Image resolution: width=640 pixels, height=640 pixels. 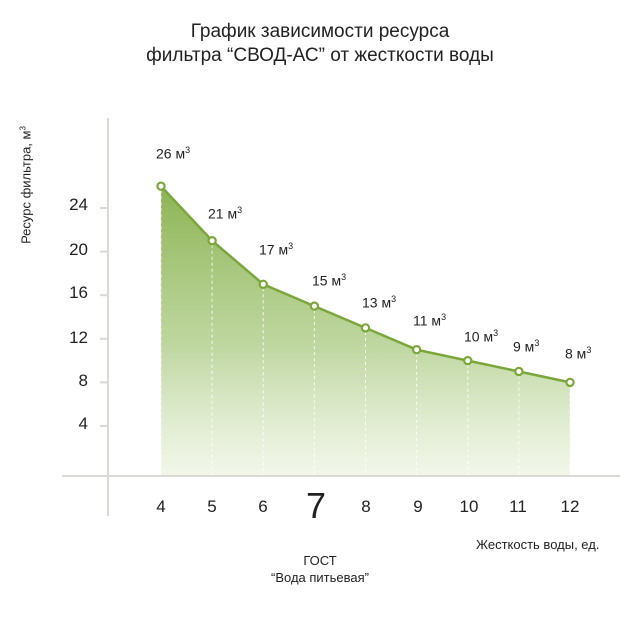 What do you see at coordinates (78, 292) in the screenshot?
I see `y-tick-16: 16` at bounding box center [78, 292].